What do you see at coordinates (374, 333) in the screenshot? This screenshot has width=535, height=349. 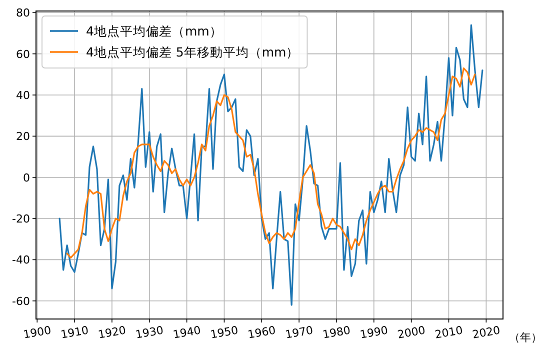 I see `x-tick-label: 1990` at bounding box center [374, 333].